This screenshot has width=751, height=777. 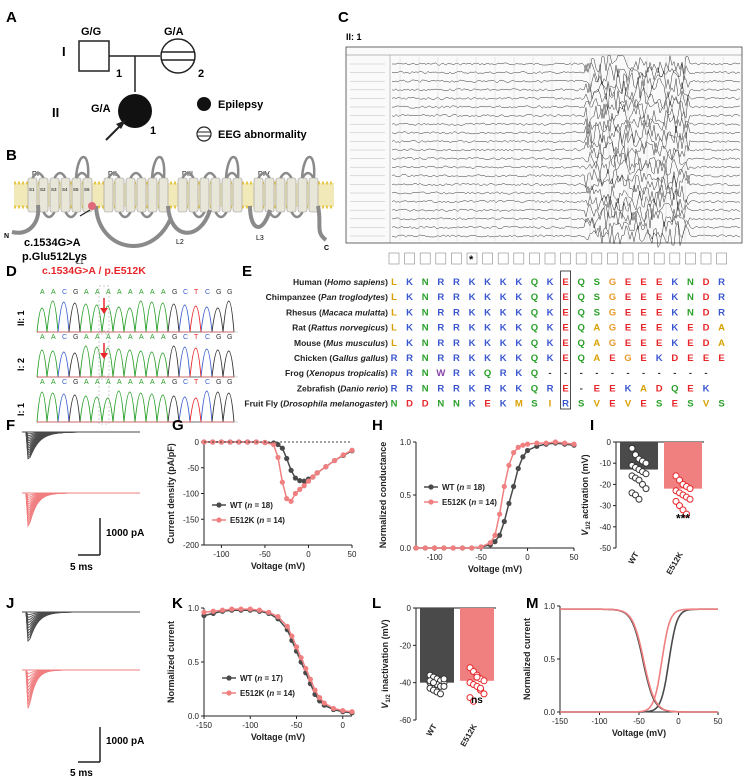 I want to click on sanger-base-call: C, so click(x=64, y=292).